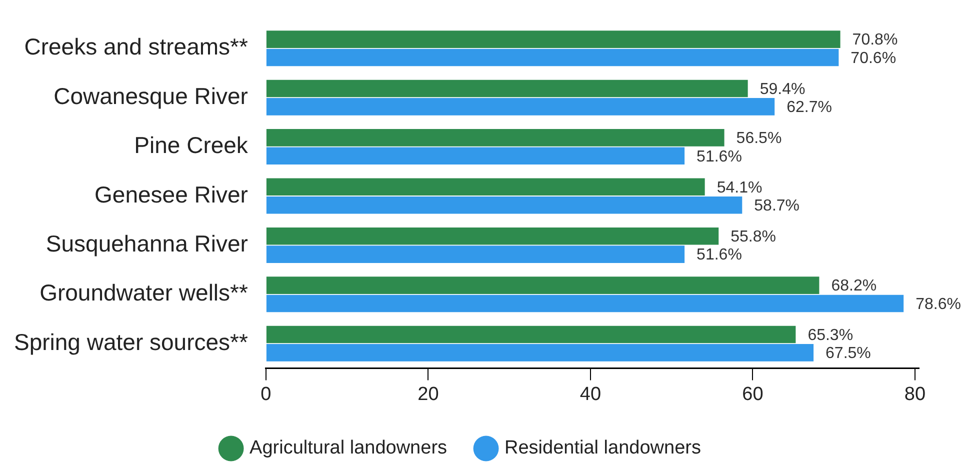 This screenshot has height=468, width=965. Describe the element at coordinates (759, 139) in the screenshot. I see `data-label: 56.5%` at that location.